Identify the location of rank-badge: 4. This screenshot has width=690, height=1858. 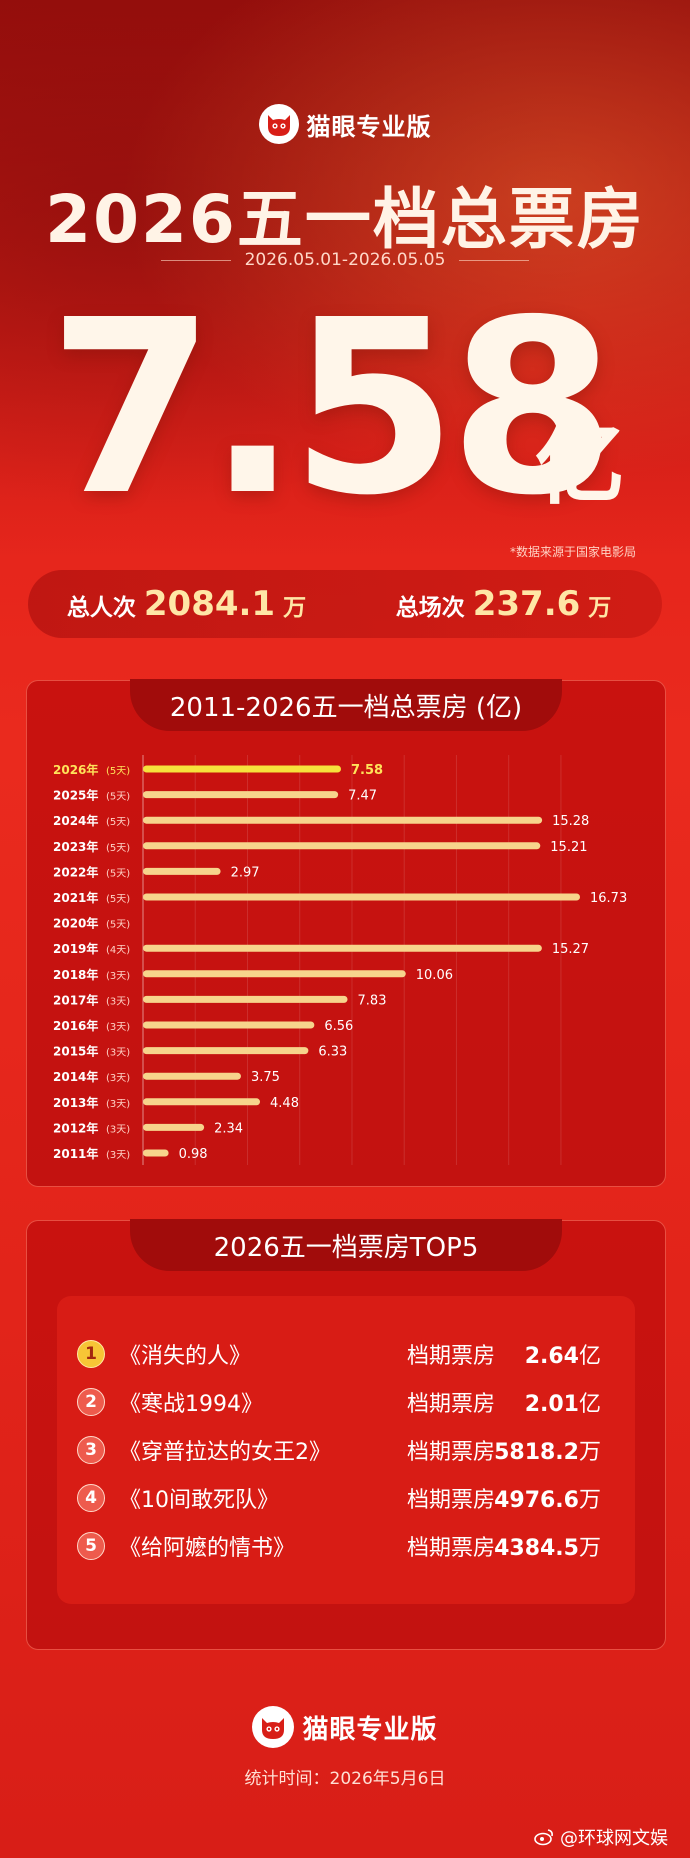
(91, 1498).